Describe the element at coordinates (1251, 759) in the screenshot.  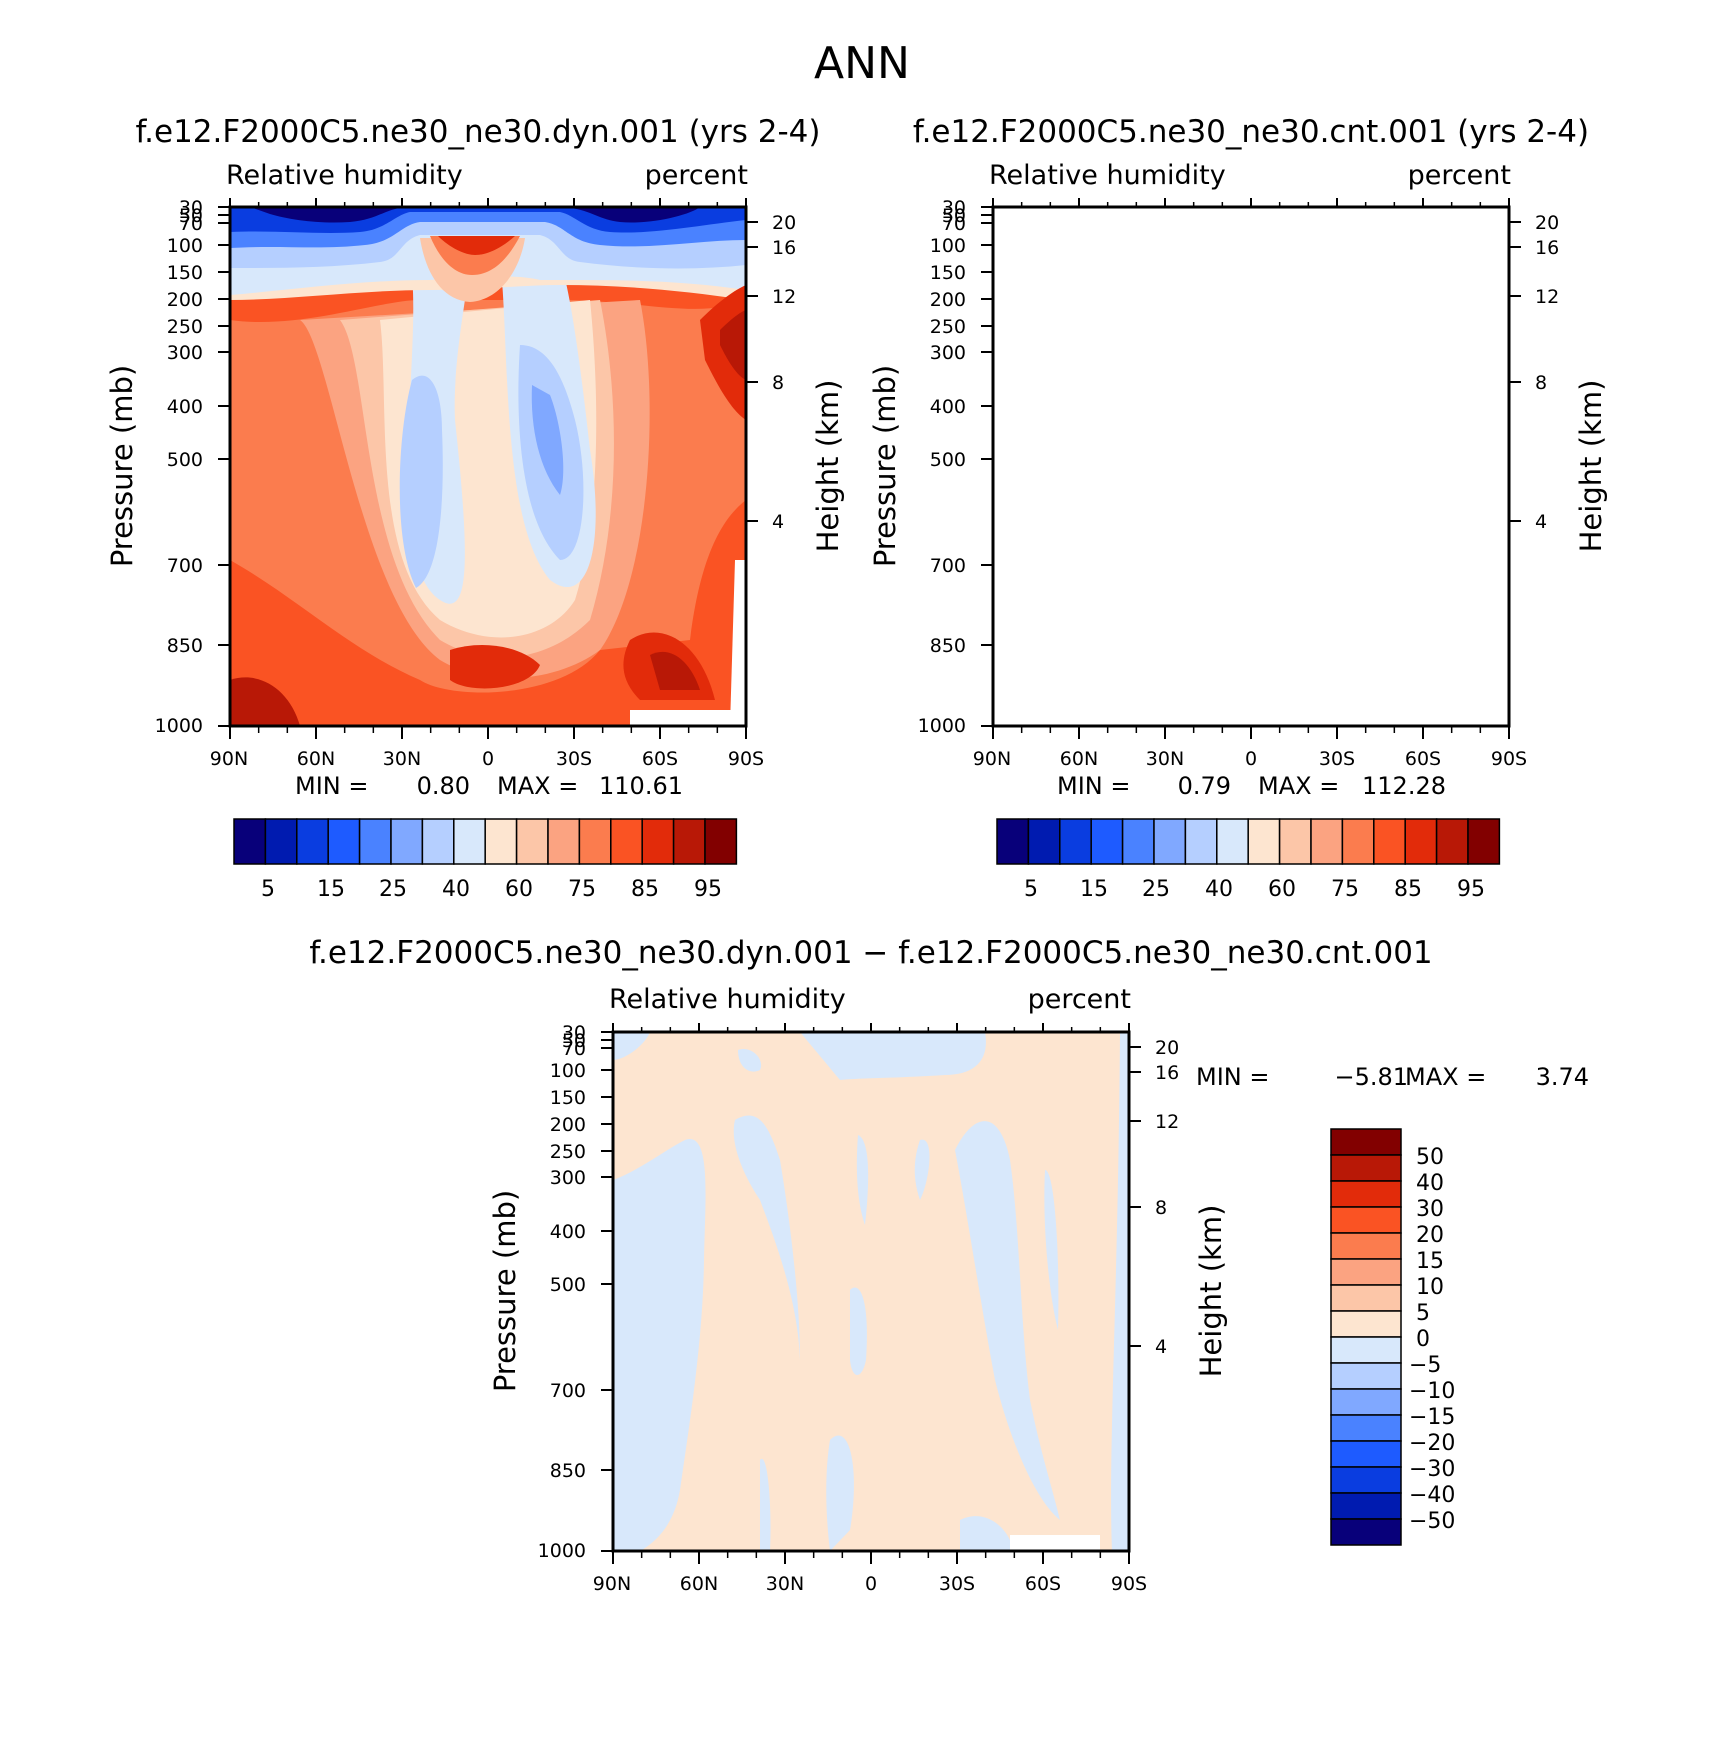
I see `x-tick-label: 0` at that location.